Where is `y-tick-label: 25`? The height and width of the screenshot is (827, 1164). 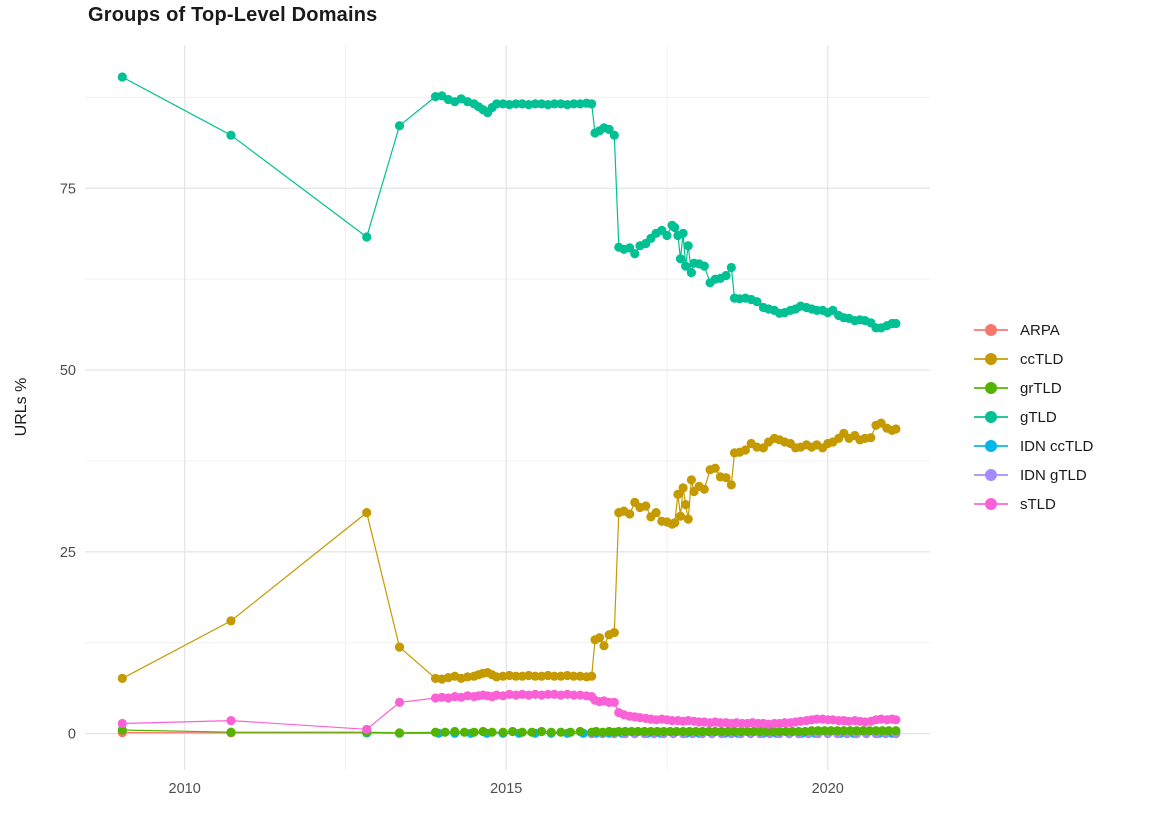 y-tick-label: 25 is located at coordinates (68, 553).